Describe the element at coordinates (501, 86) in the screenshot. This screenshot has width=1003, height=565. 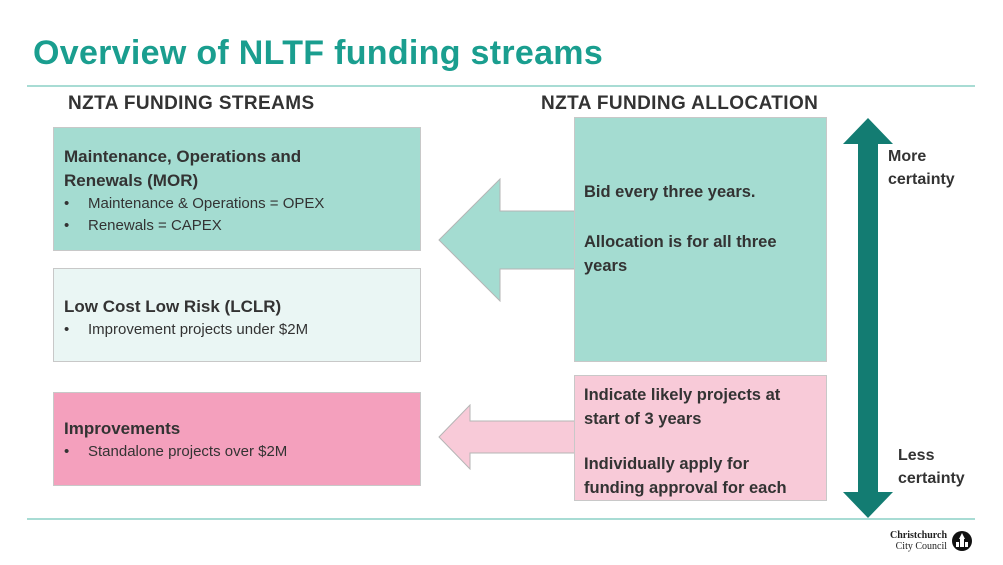
I see `top-divider` at that location.